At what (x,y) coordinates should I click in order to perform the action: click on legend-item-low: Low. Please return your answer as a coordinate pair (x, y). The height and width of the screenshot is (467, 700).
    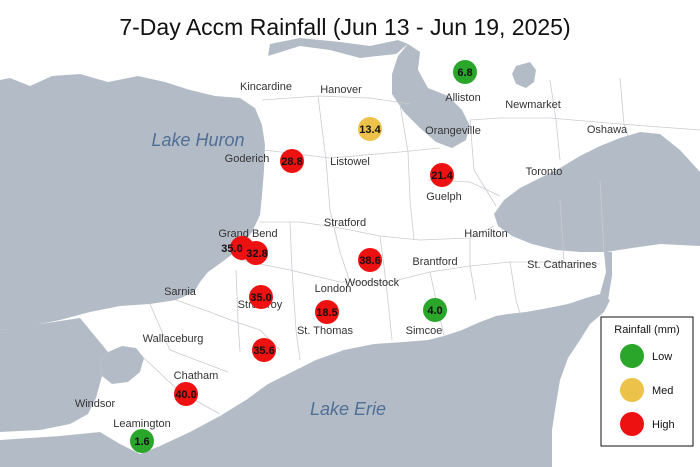
    Looking at the image, I should click on (646, 356).